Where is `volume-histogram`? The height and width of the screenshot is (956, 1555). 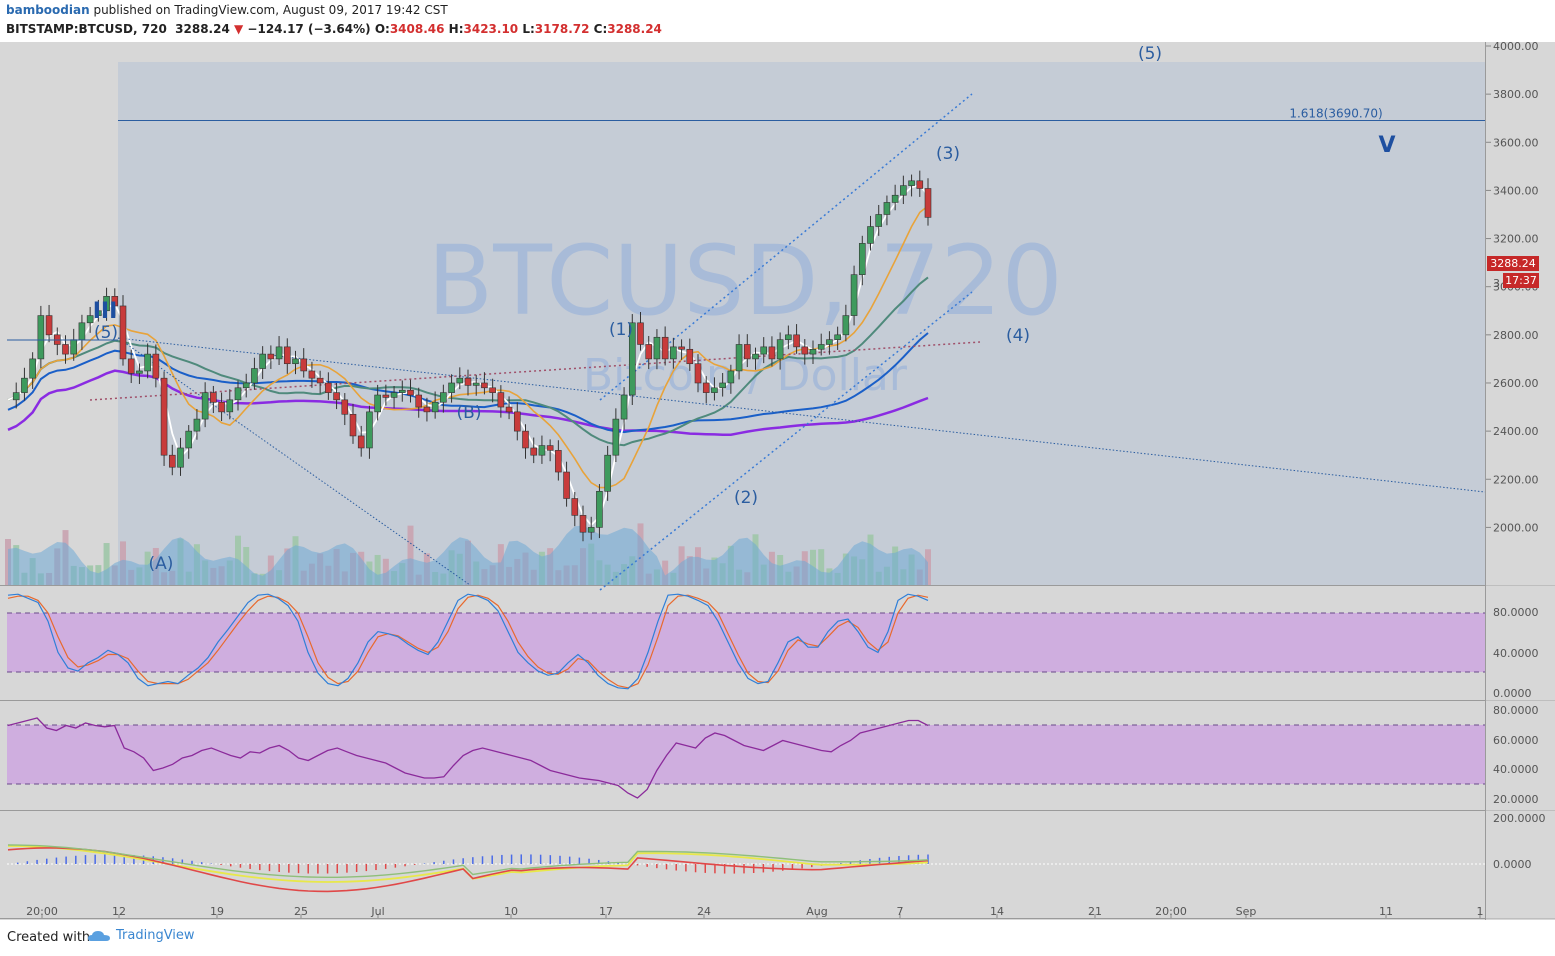
volume-histogram is located at coordinates (468, 554).